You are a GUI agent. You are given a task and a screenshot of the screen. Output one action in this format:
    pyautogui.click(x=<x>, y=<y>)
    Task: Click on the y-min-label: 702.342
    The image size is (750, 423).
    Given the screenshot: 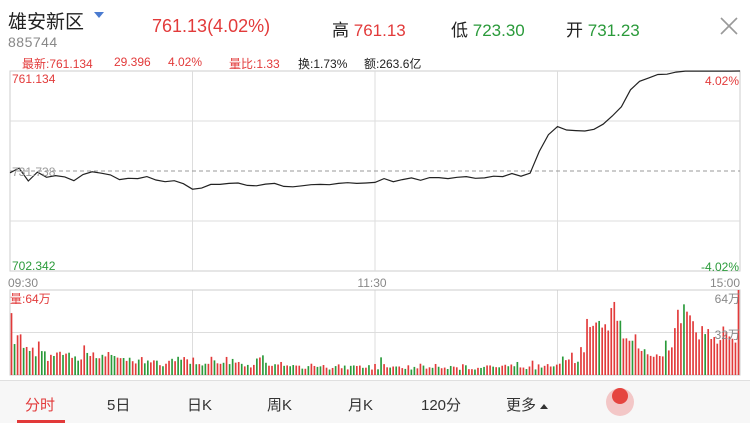 What is the action you would take?
    pyautogui.click(x=34, y=266)
    